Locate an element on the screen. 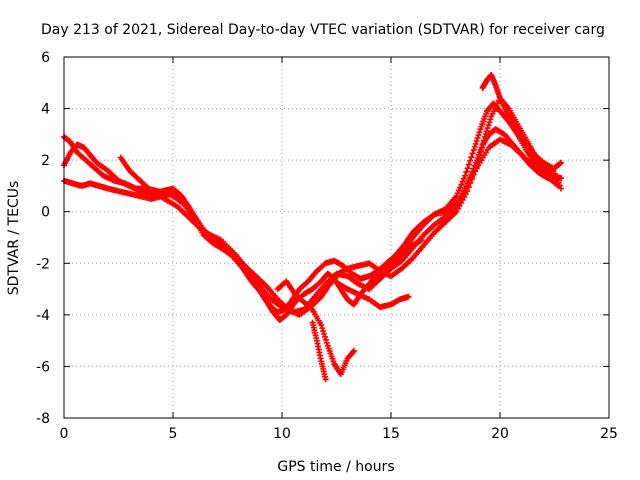  x-tick-label: 20 is located at coordinates (500, 434).